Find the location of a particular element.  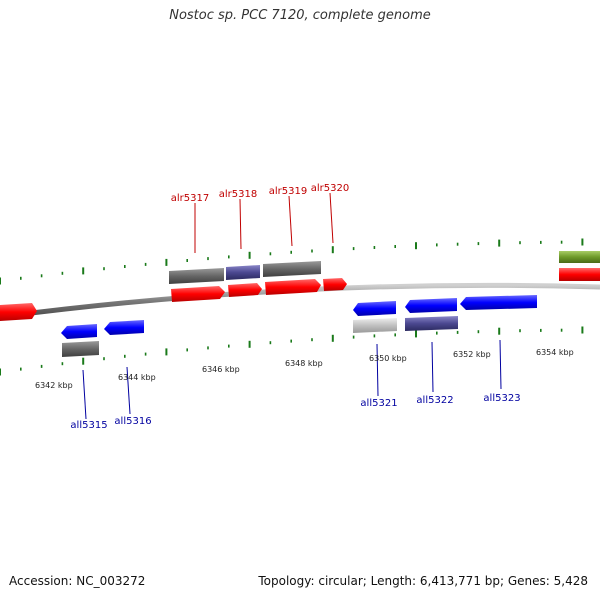

forward-cds-track is located at coordinates (300, 294).